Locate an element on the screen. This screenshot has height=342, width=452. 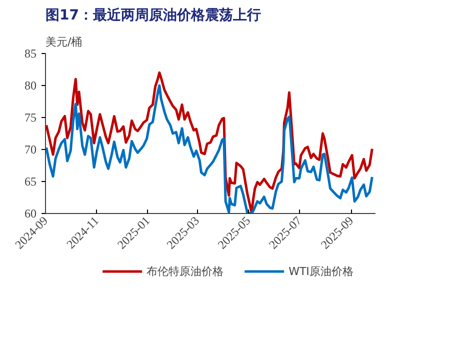
y-tick-label: 75 is located at coordinates (30, 117).